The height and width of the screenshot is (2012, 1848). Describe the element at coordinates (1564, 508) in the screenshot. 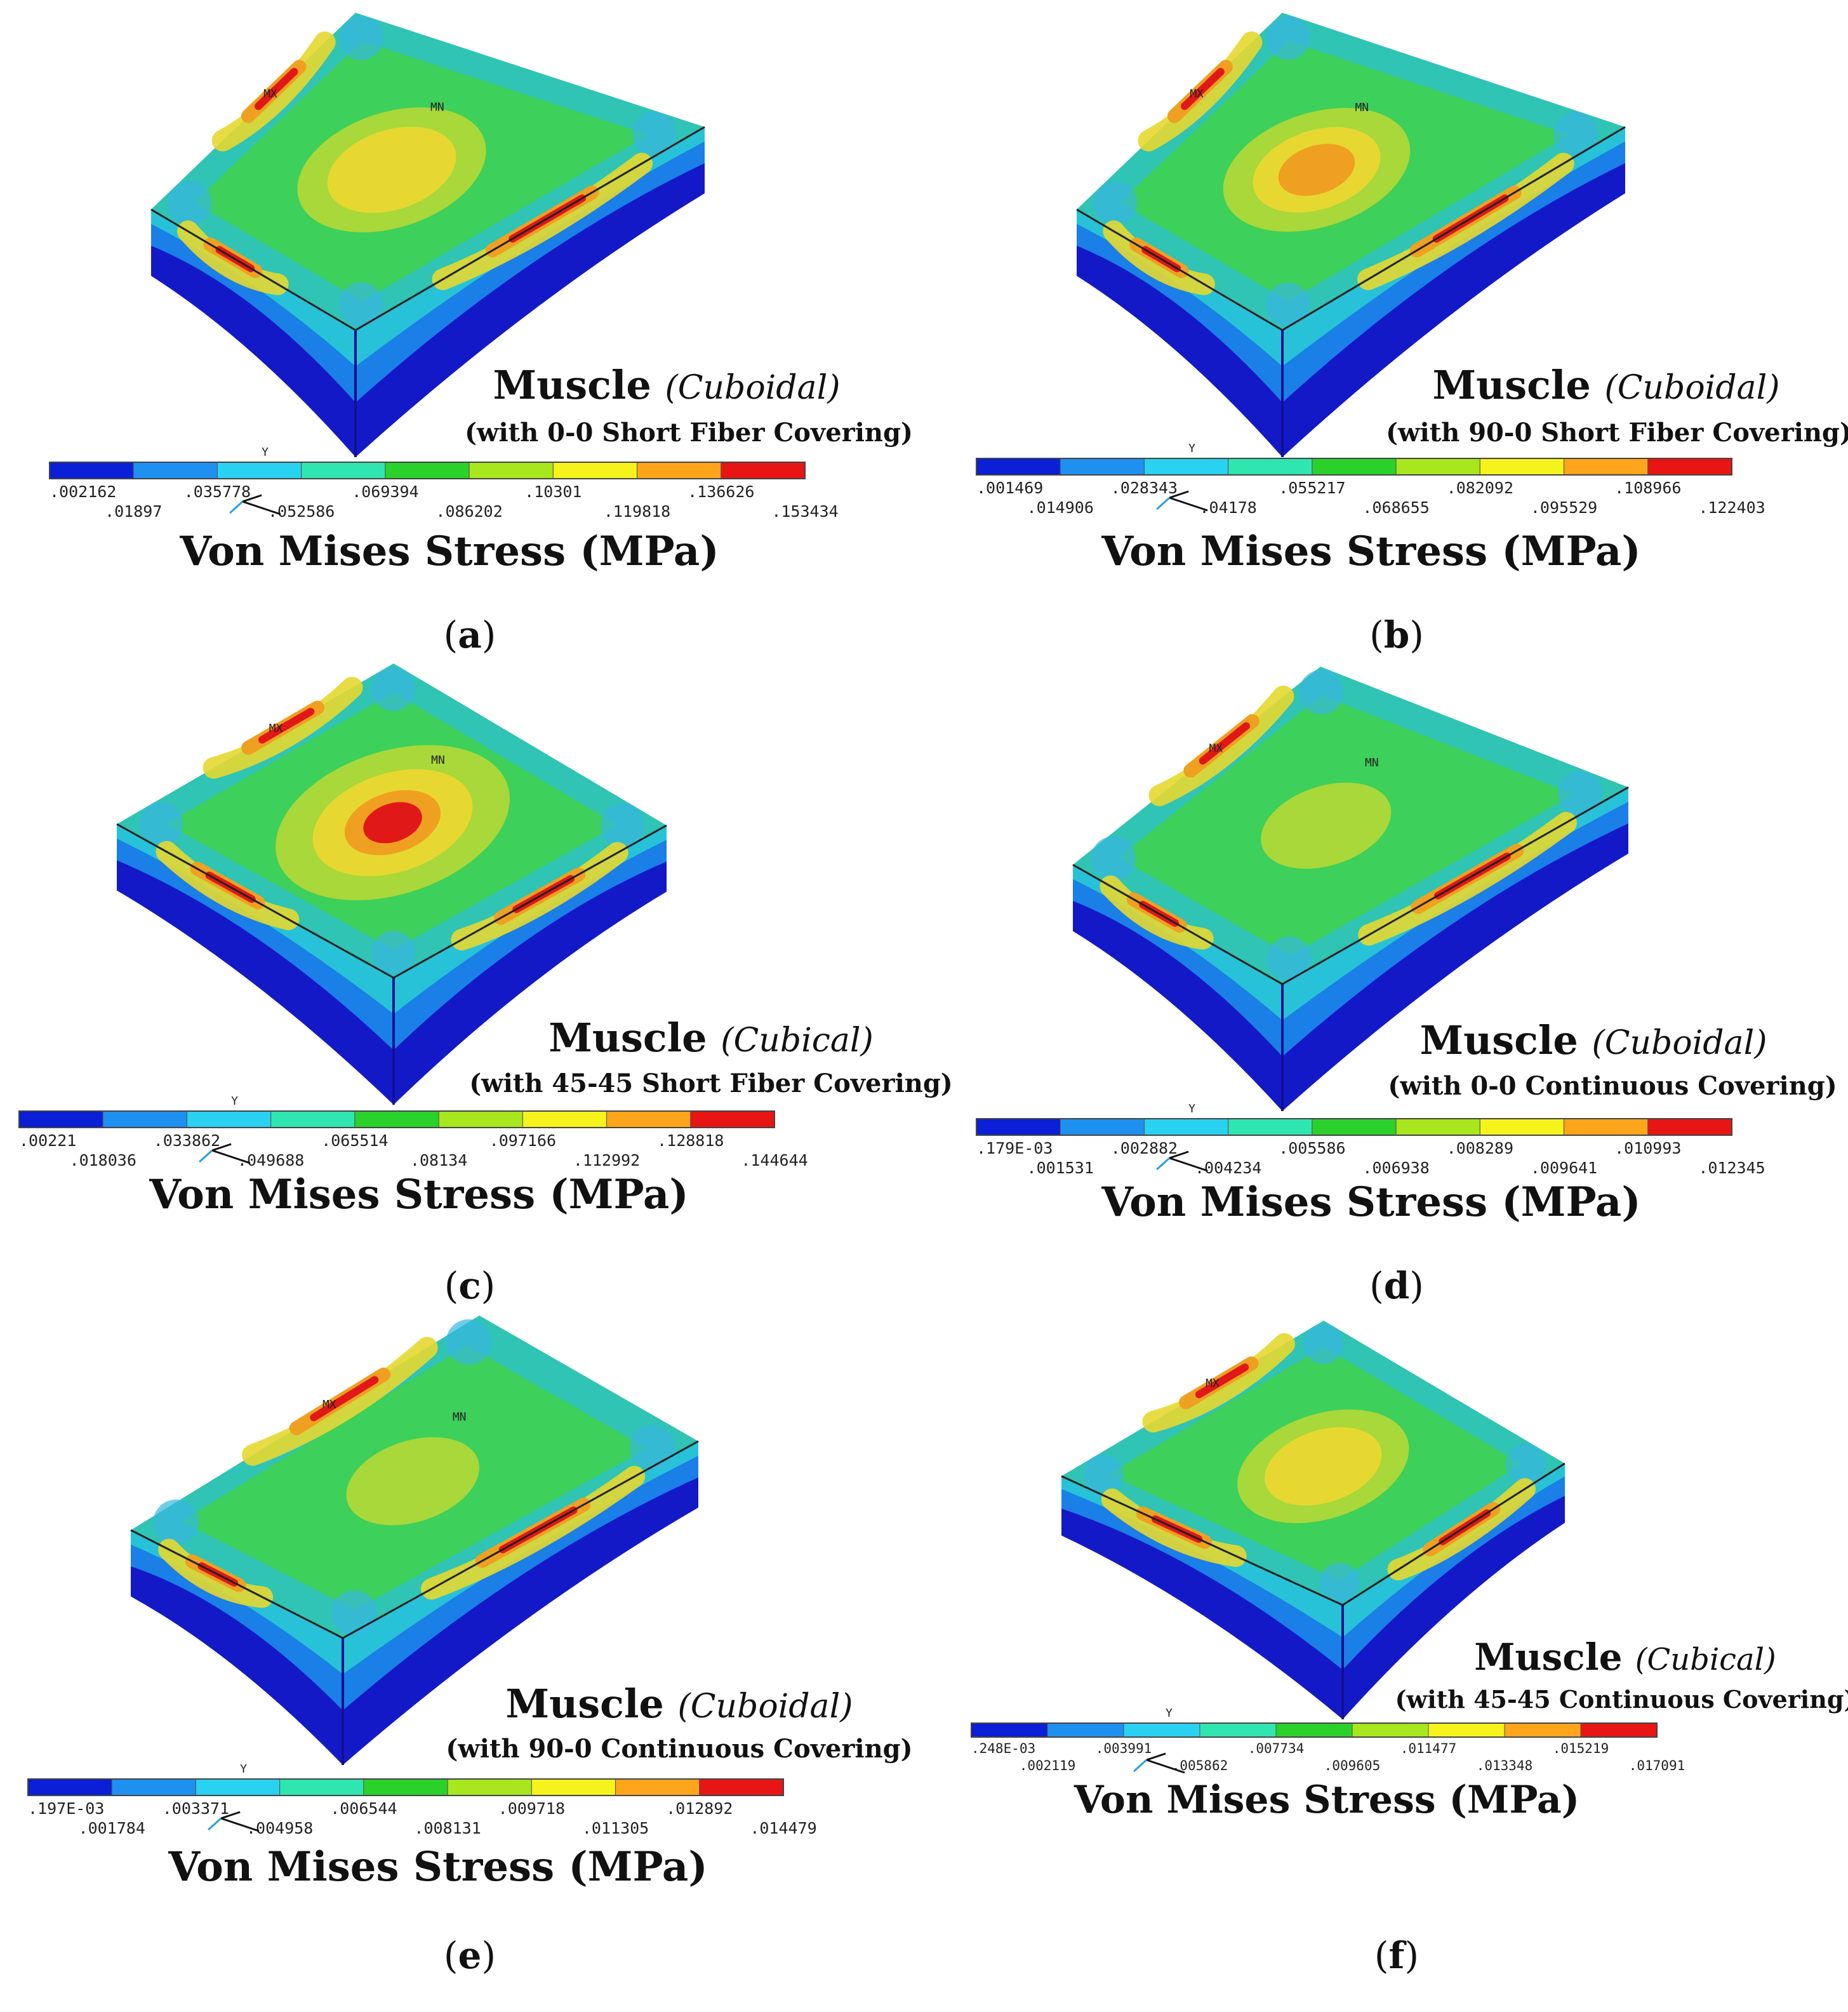

I see `legend-tick-label: .095529` at that location.